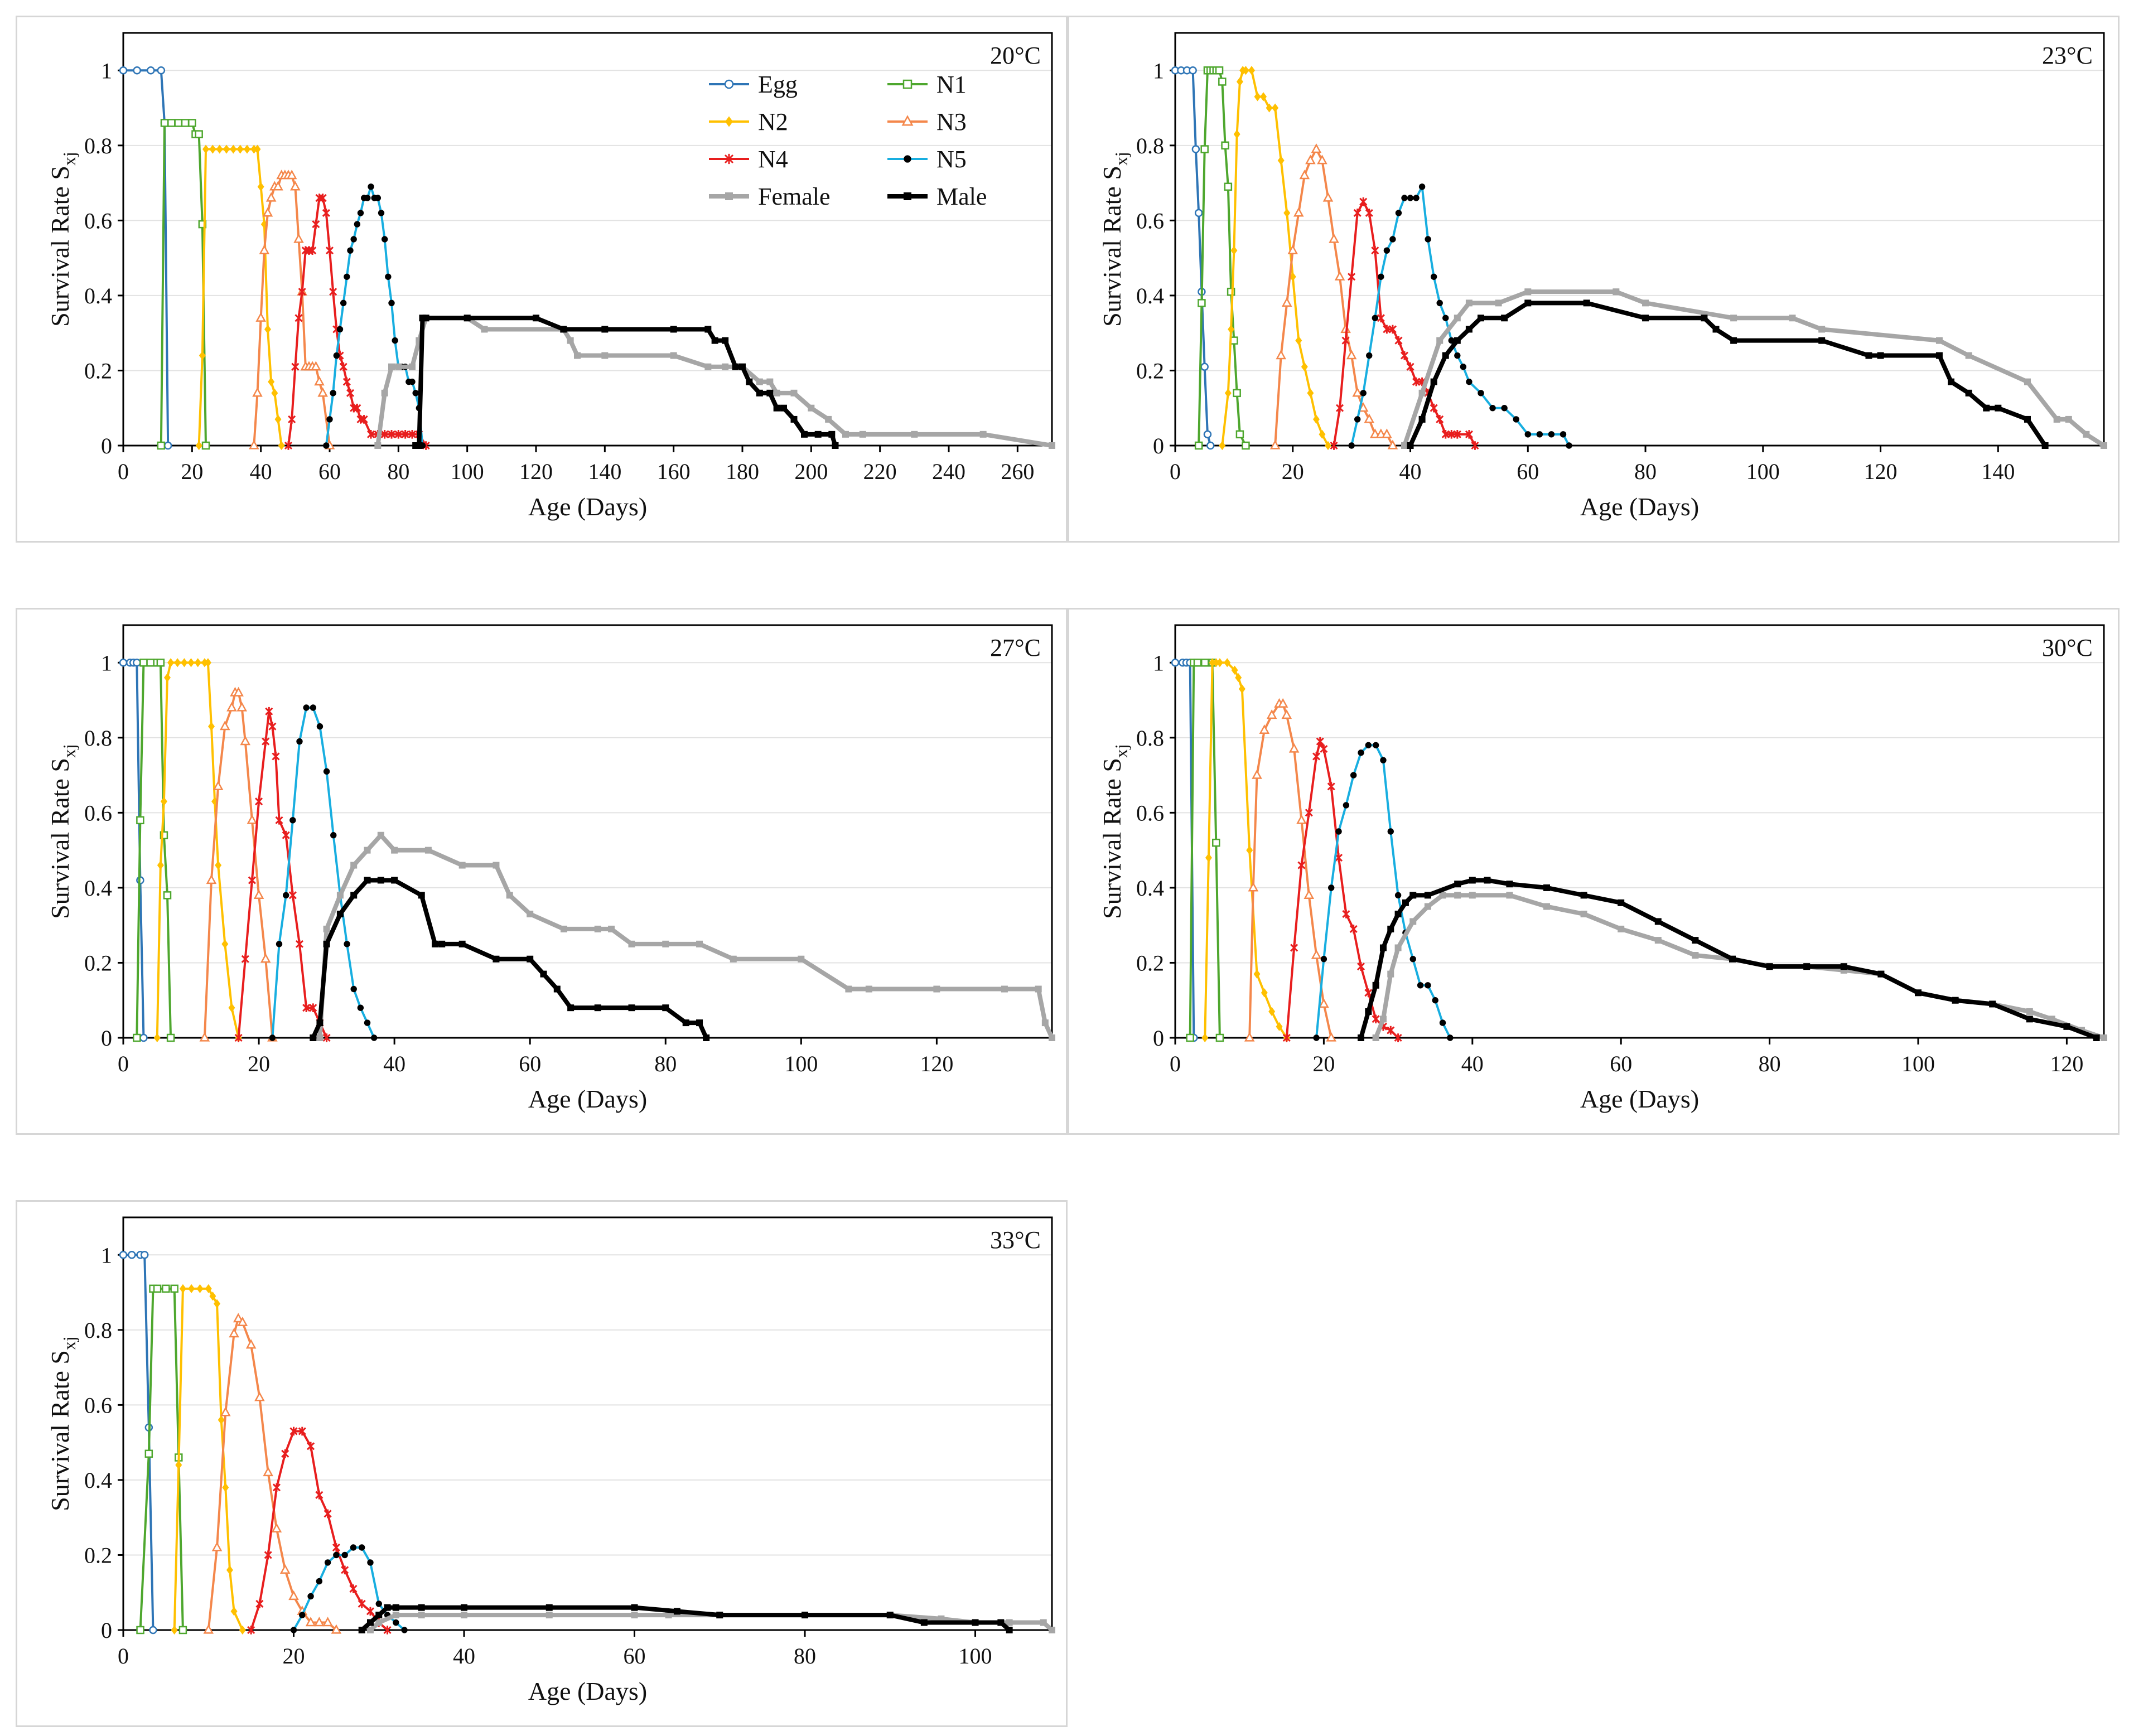  What do you see at coordinates (394, 1064) in the screenshot?
I see `x-tick-label: 40` at bounding box center [394, 1064].